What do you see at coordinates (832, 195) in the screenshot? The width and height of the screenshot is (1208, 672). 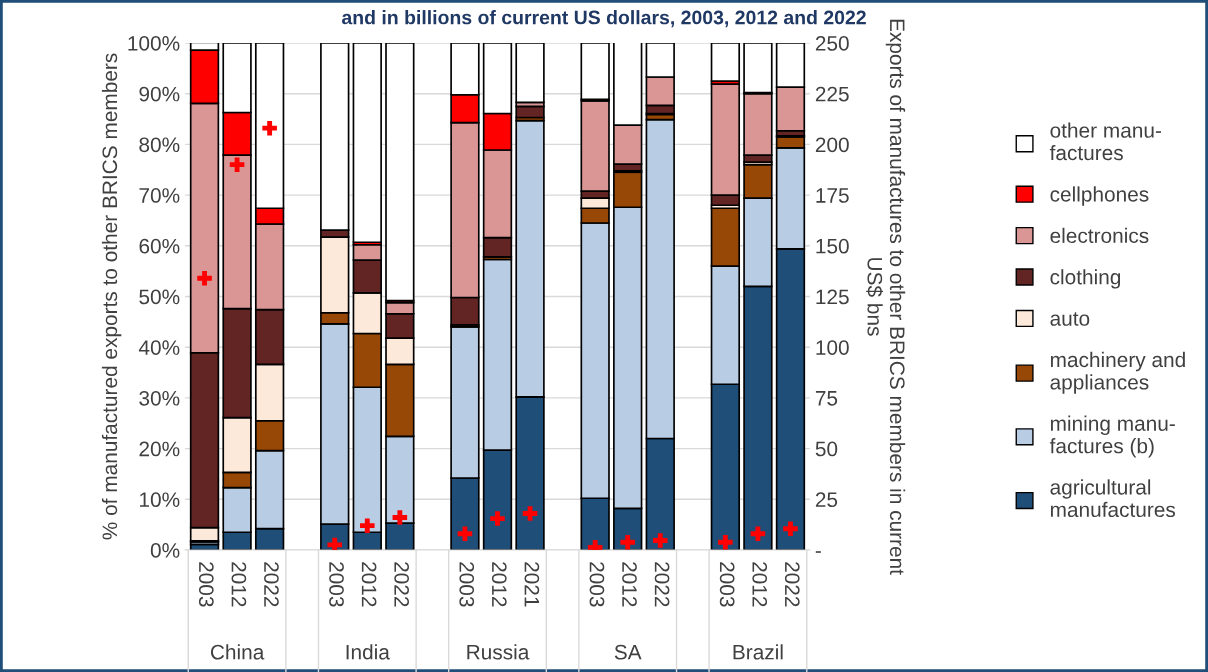 I see `y2-tick-label: 175` at bounding box center [832, 195].